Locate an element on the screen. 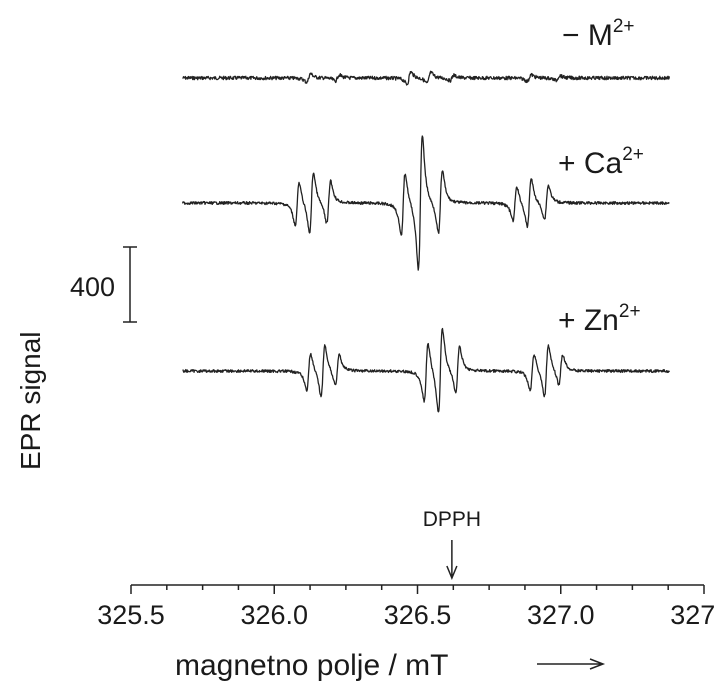  dpph-annotation: DPPH is located at coordinates (452, 544).